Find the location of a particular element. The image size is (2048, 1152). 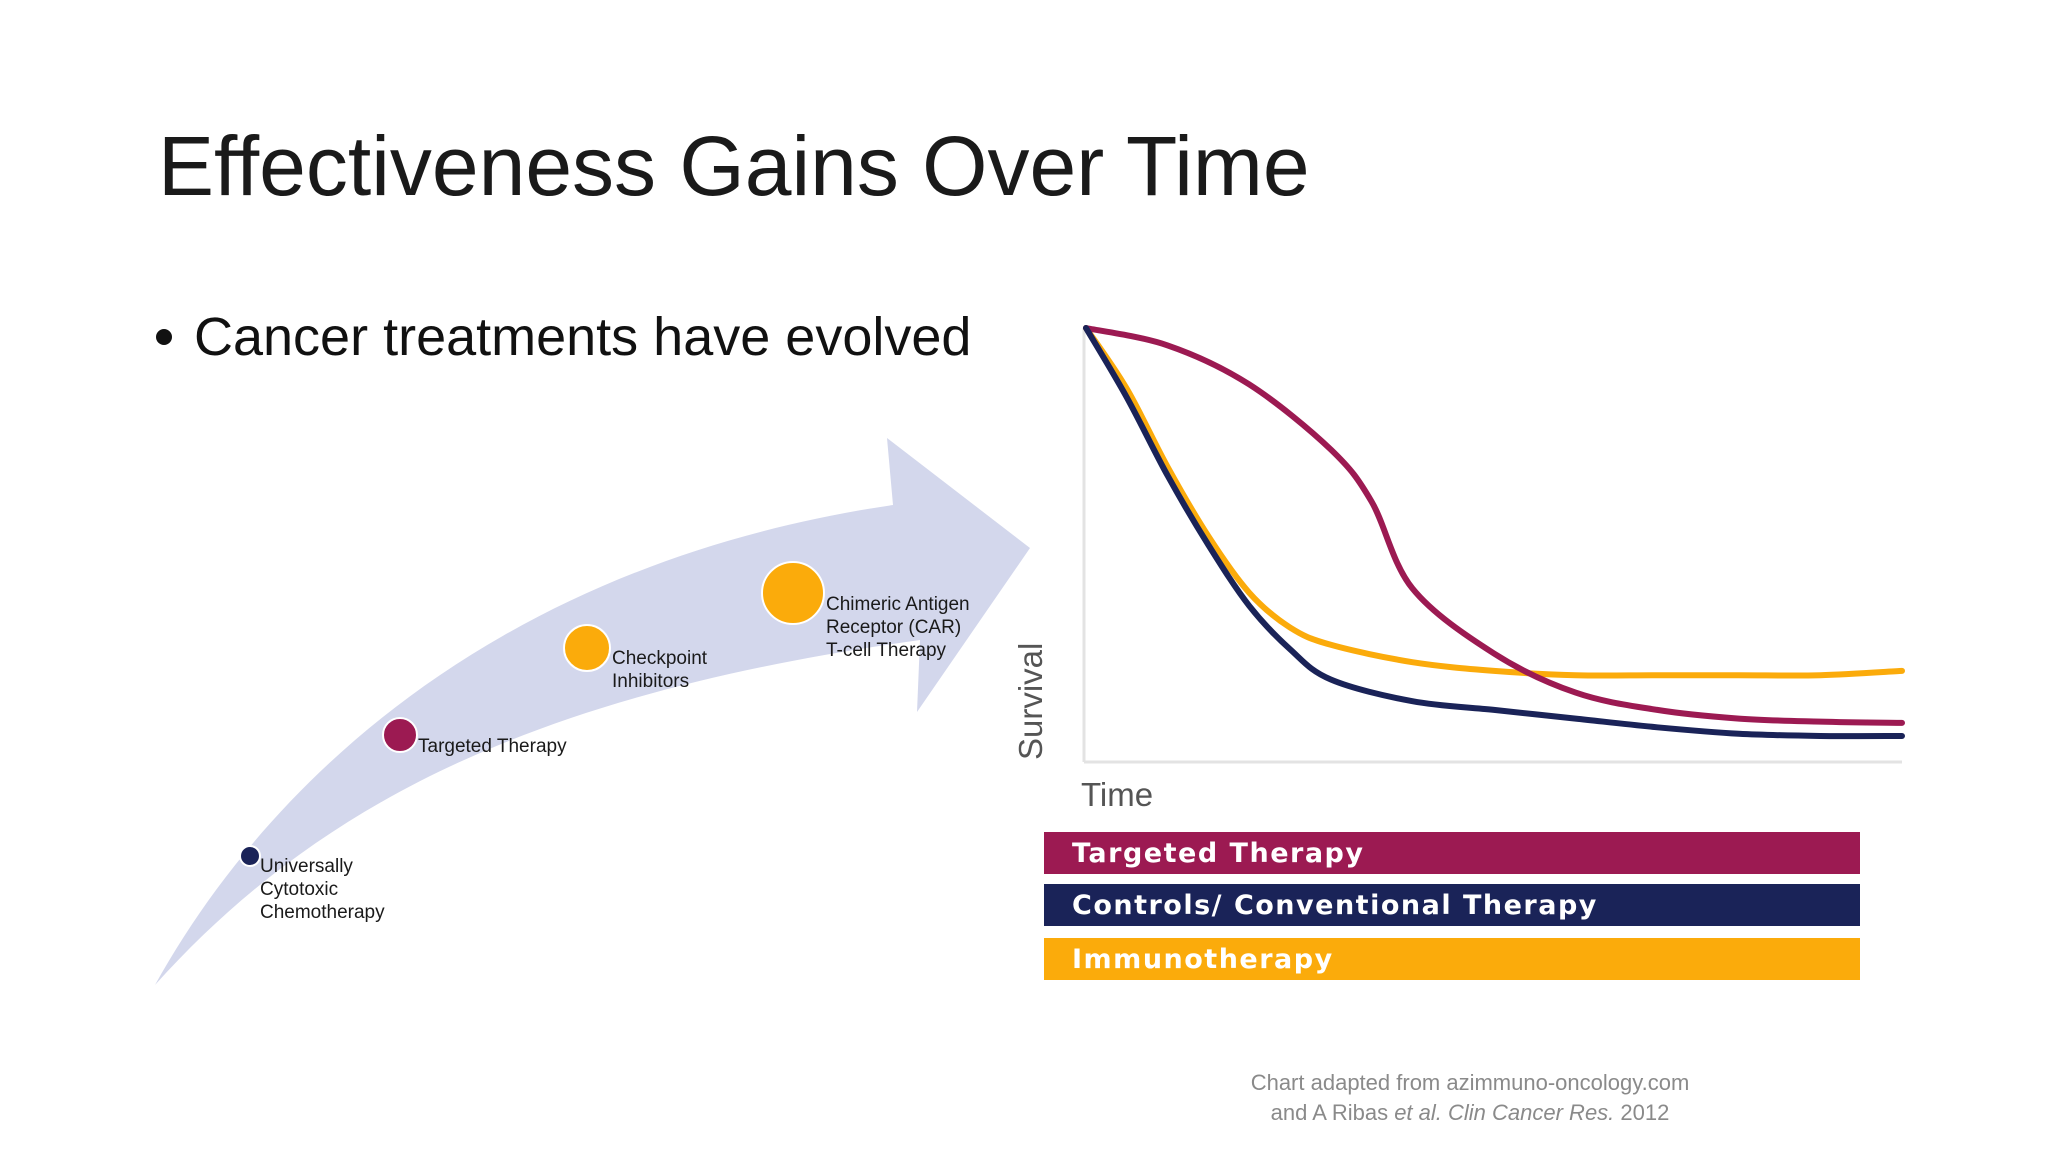

milestone-label-targeted-therapy: Targeted Therapy is located at coordinates (492, 746).